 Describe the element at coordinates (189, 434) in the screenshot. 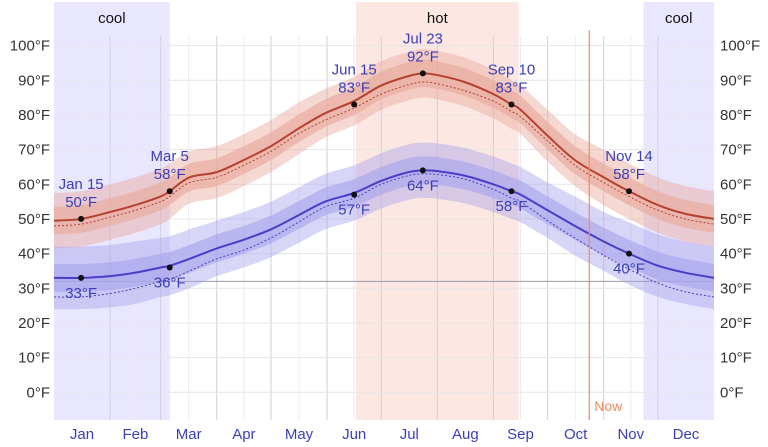

I see `month-label-mar: Mar` at that location.